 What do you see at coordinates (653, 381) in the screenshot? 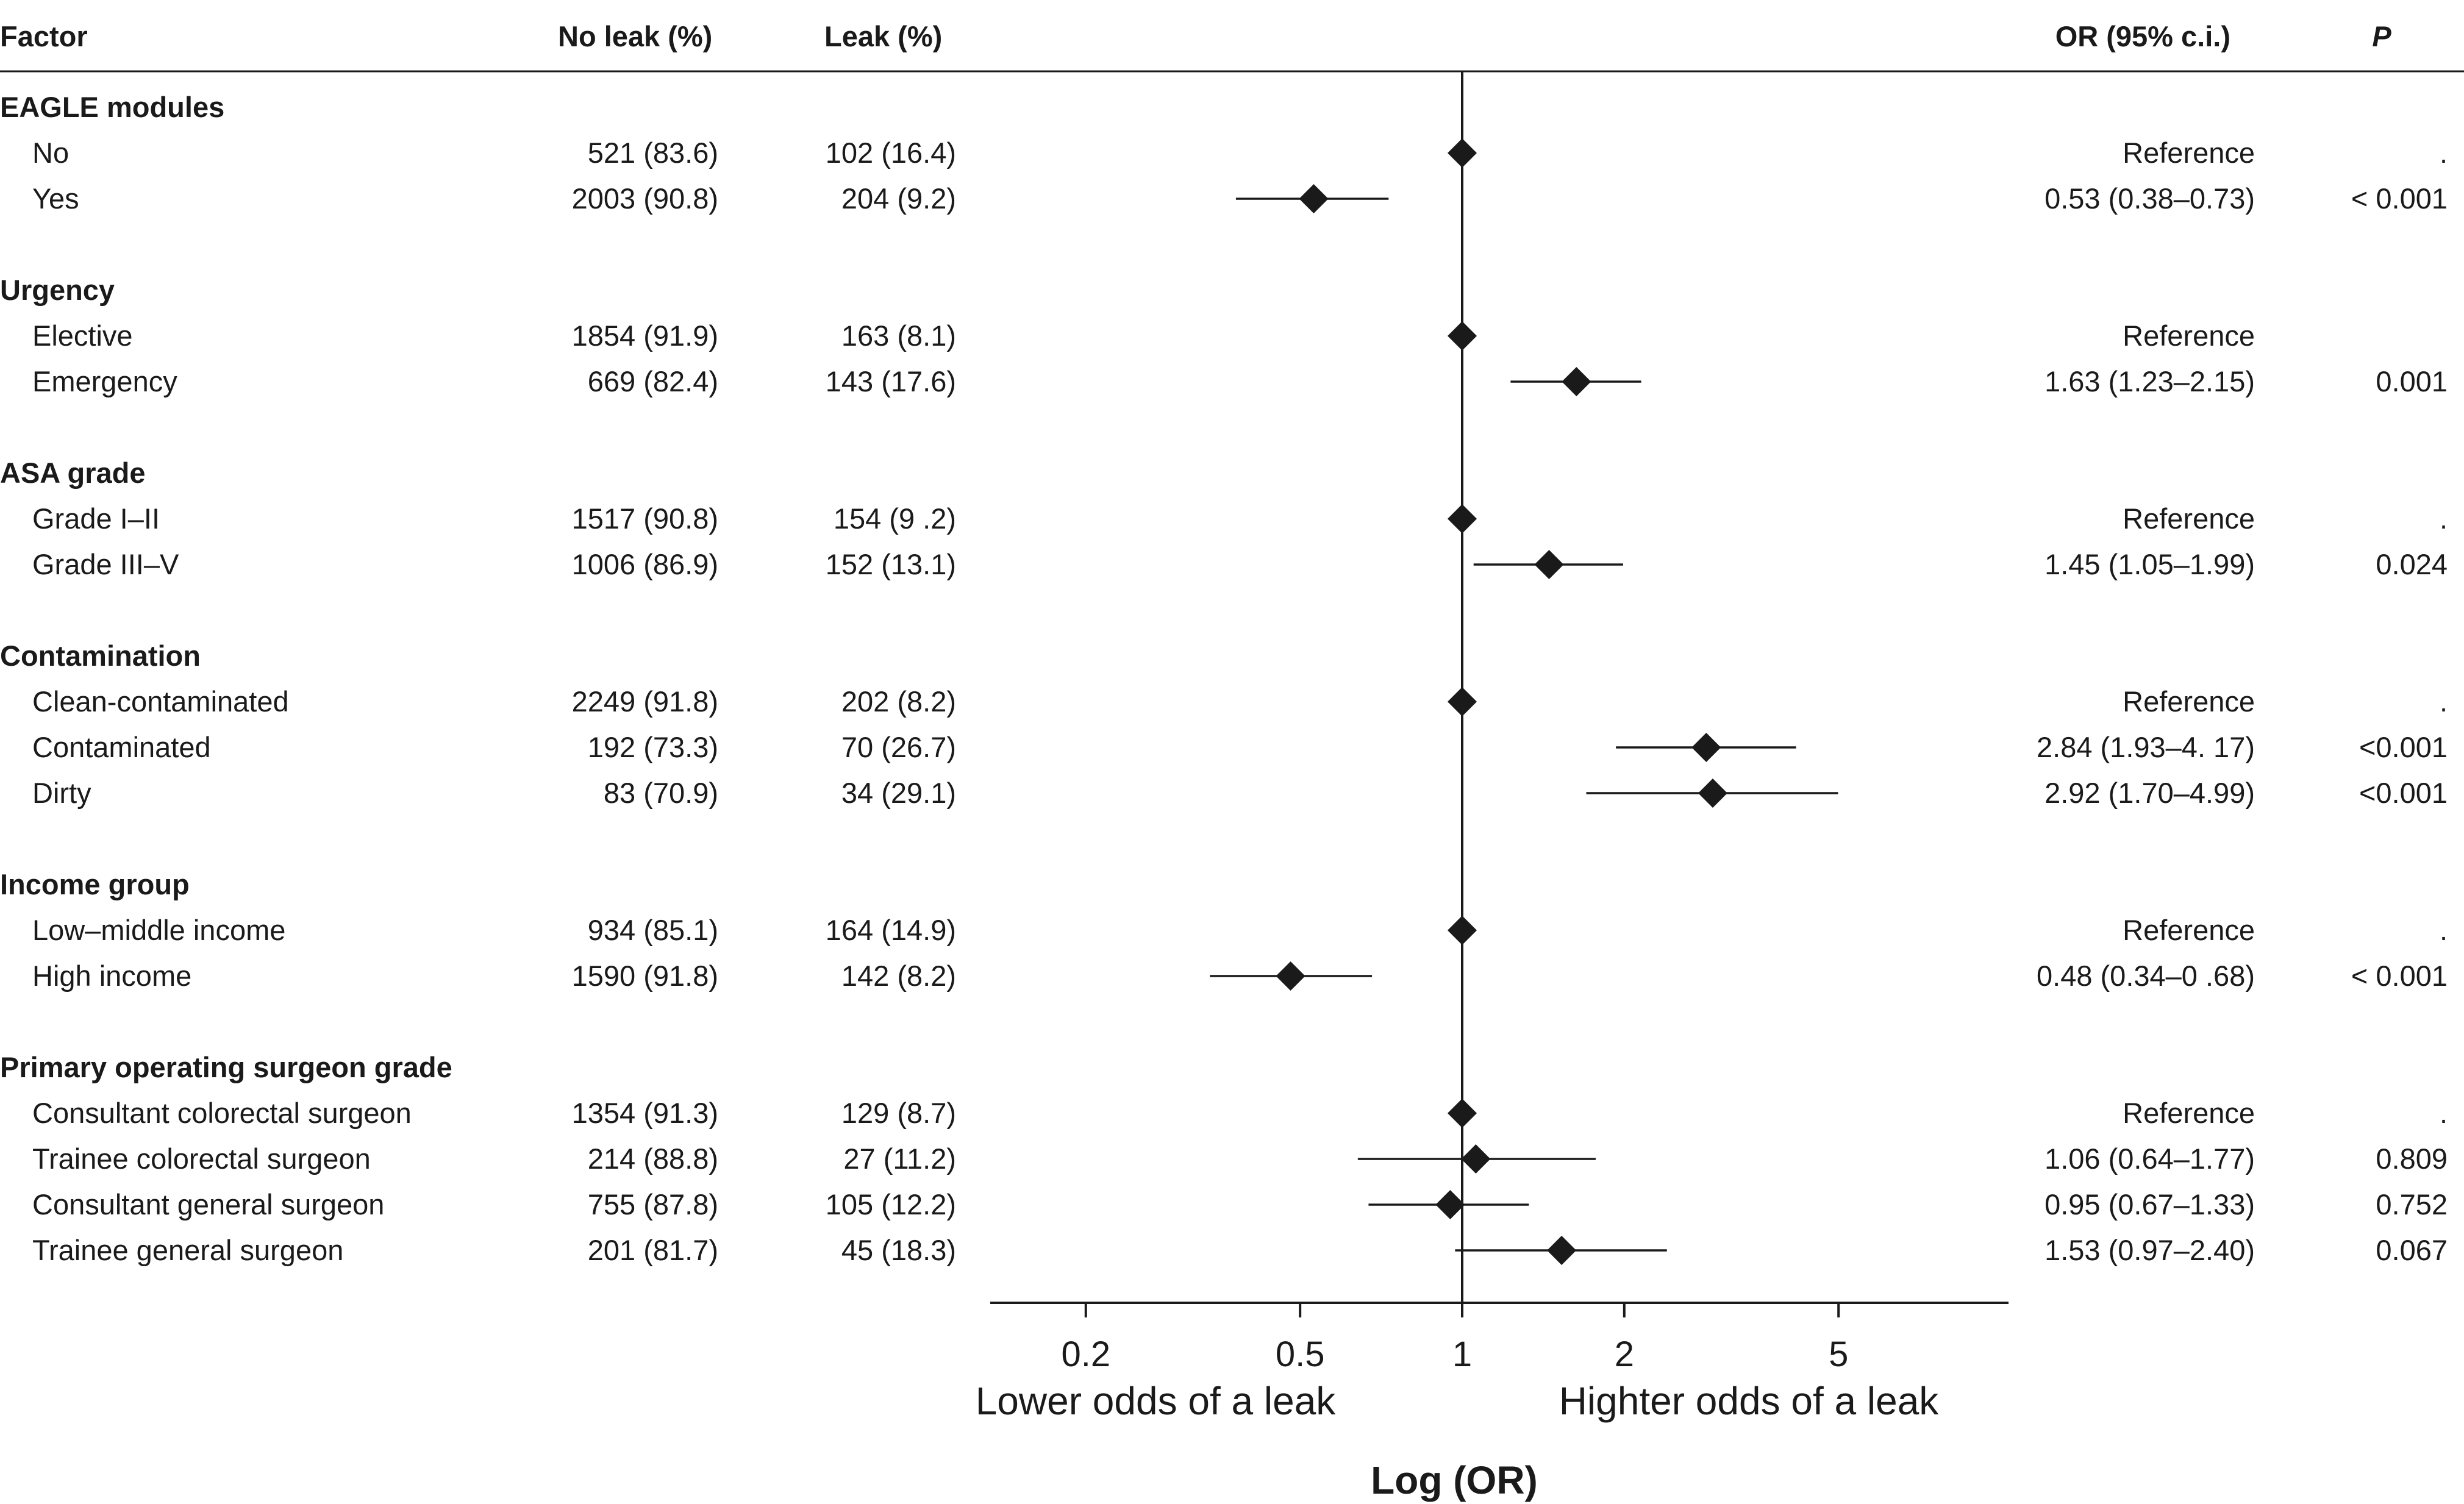
I see `no-leak-value: 669 (82.4)` at bounding box center [653, 381].